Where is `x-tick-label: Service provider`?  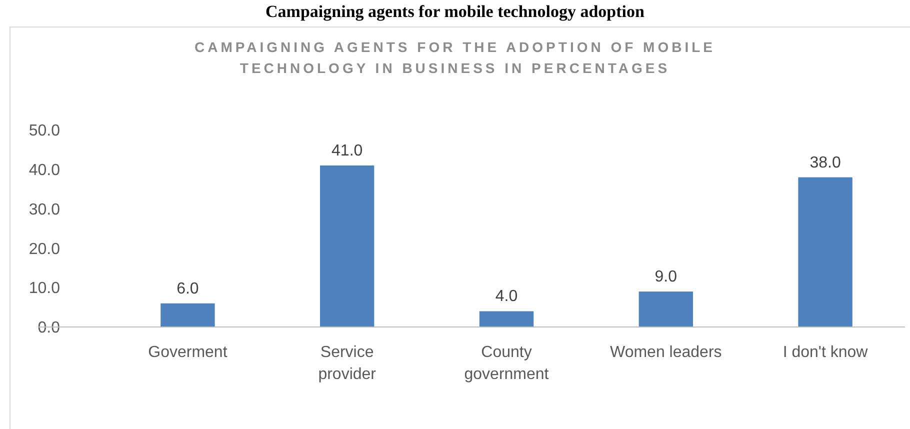
x-tick-label: Service provider is located at coordinates (347, 363).